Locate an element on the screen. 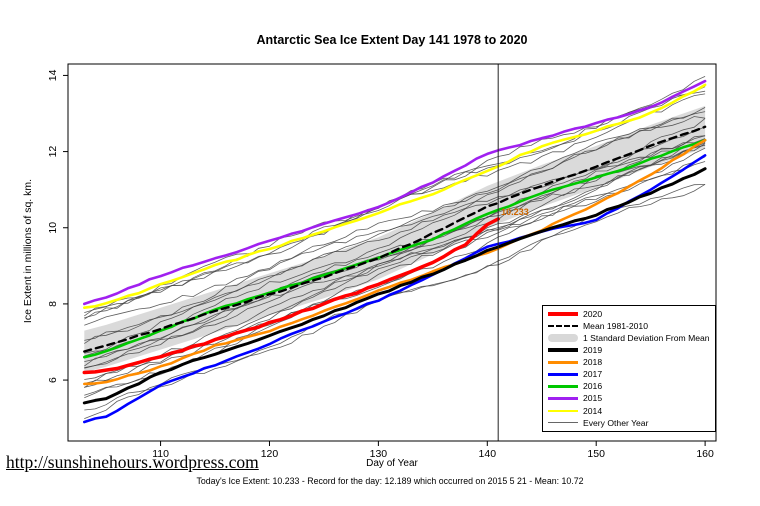 The width and height of the screenshot is (760, 506). legend-label: 1 Standard Deviation From Mean is located at coordinates (646, 337).